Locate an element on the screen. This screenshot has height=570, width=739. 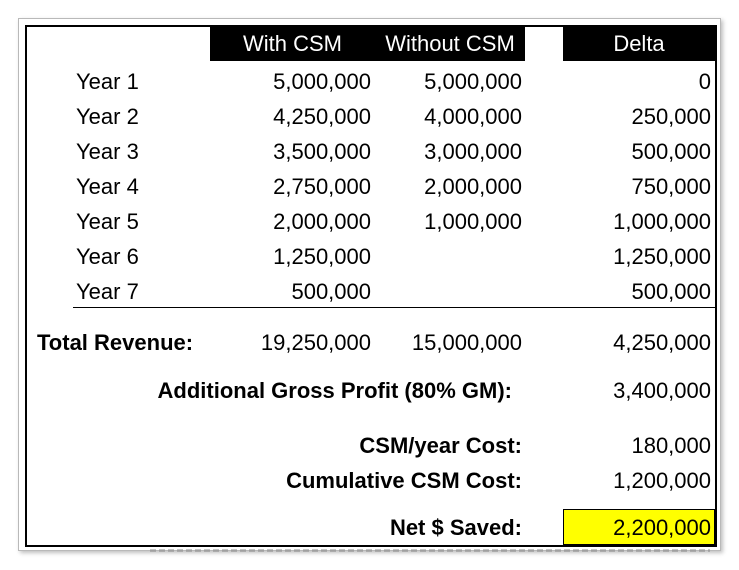
gross-profit-value: 3,400,000 is located at coordinates (662, 390).